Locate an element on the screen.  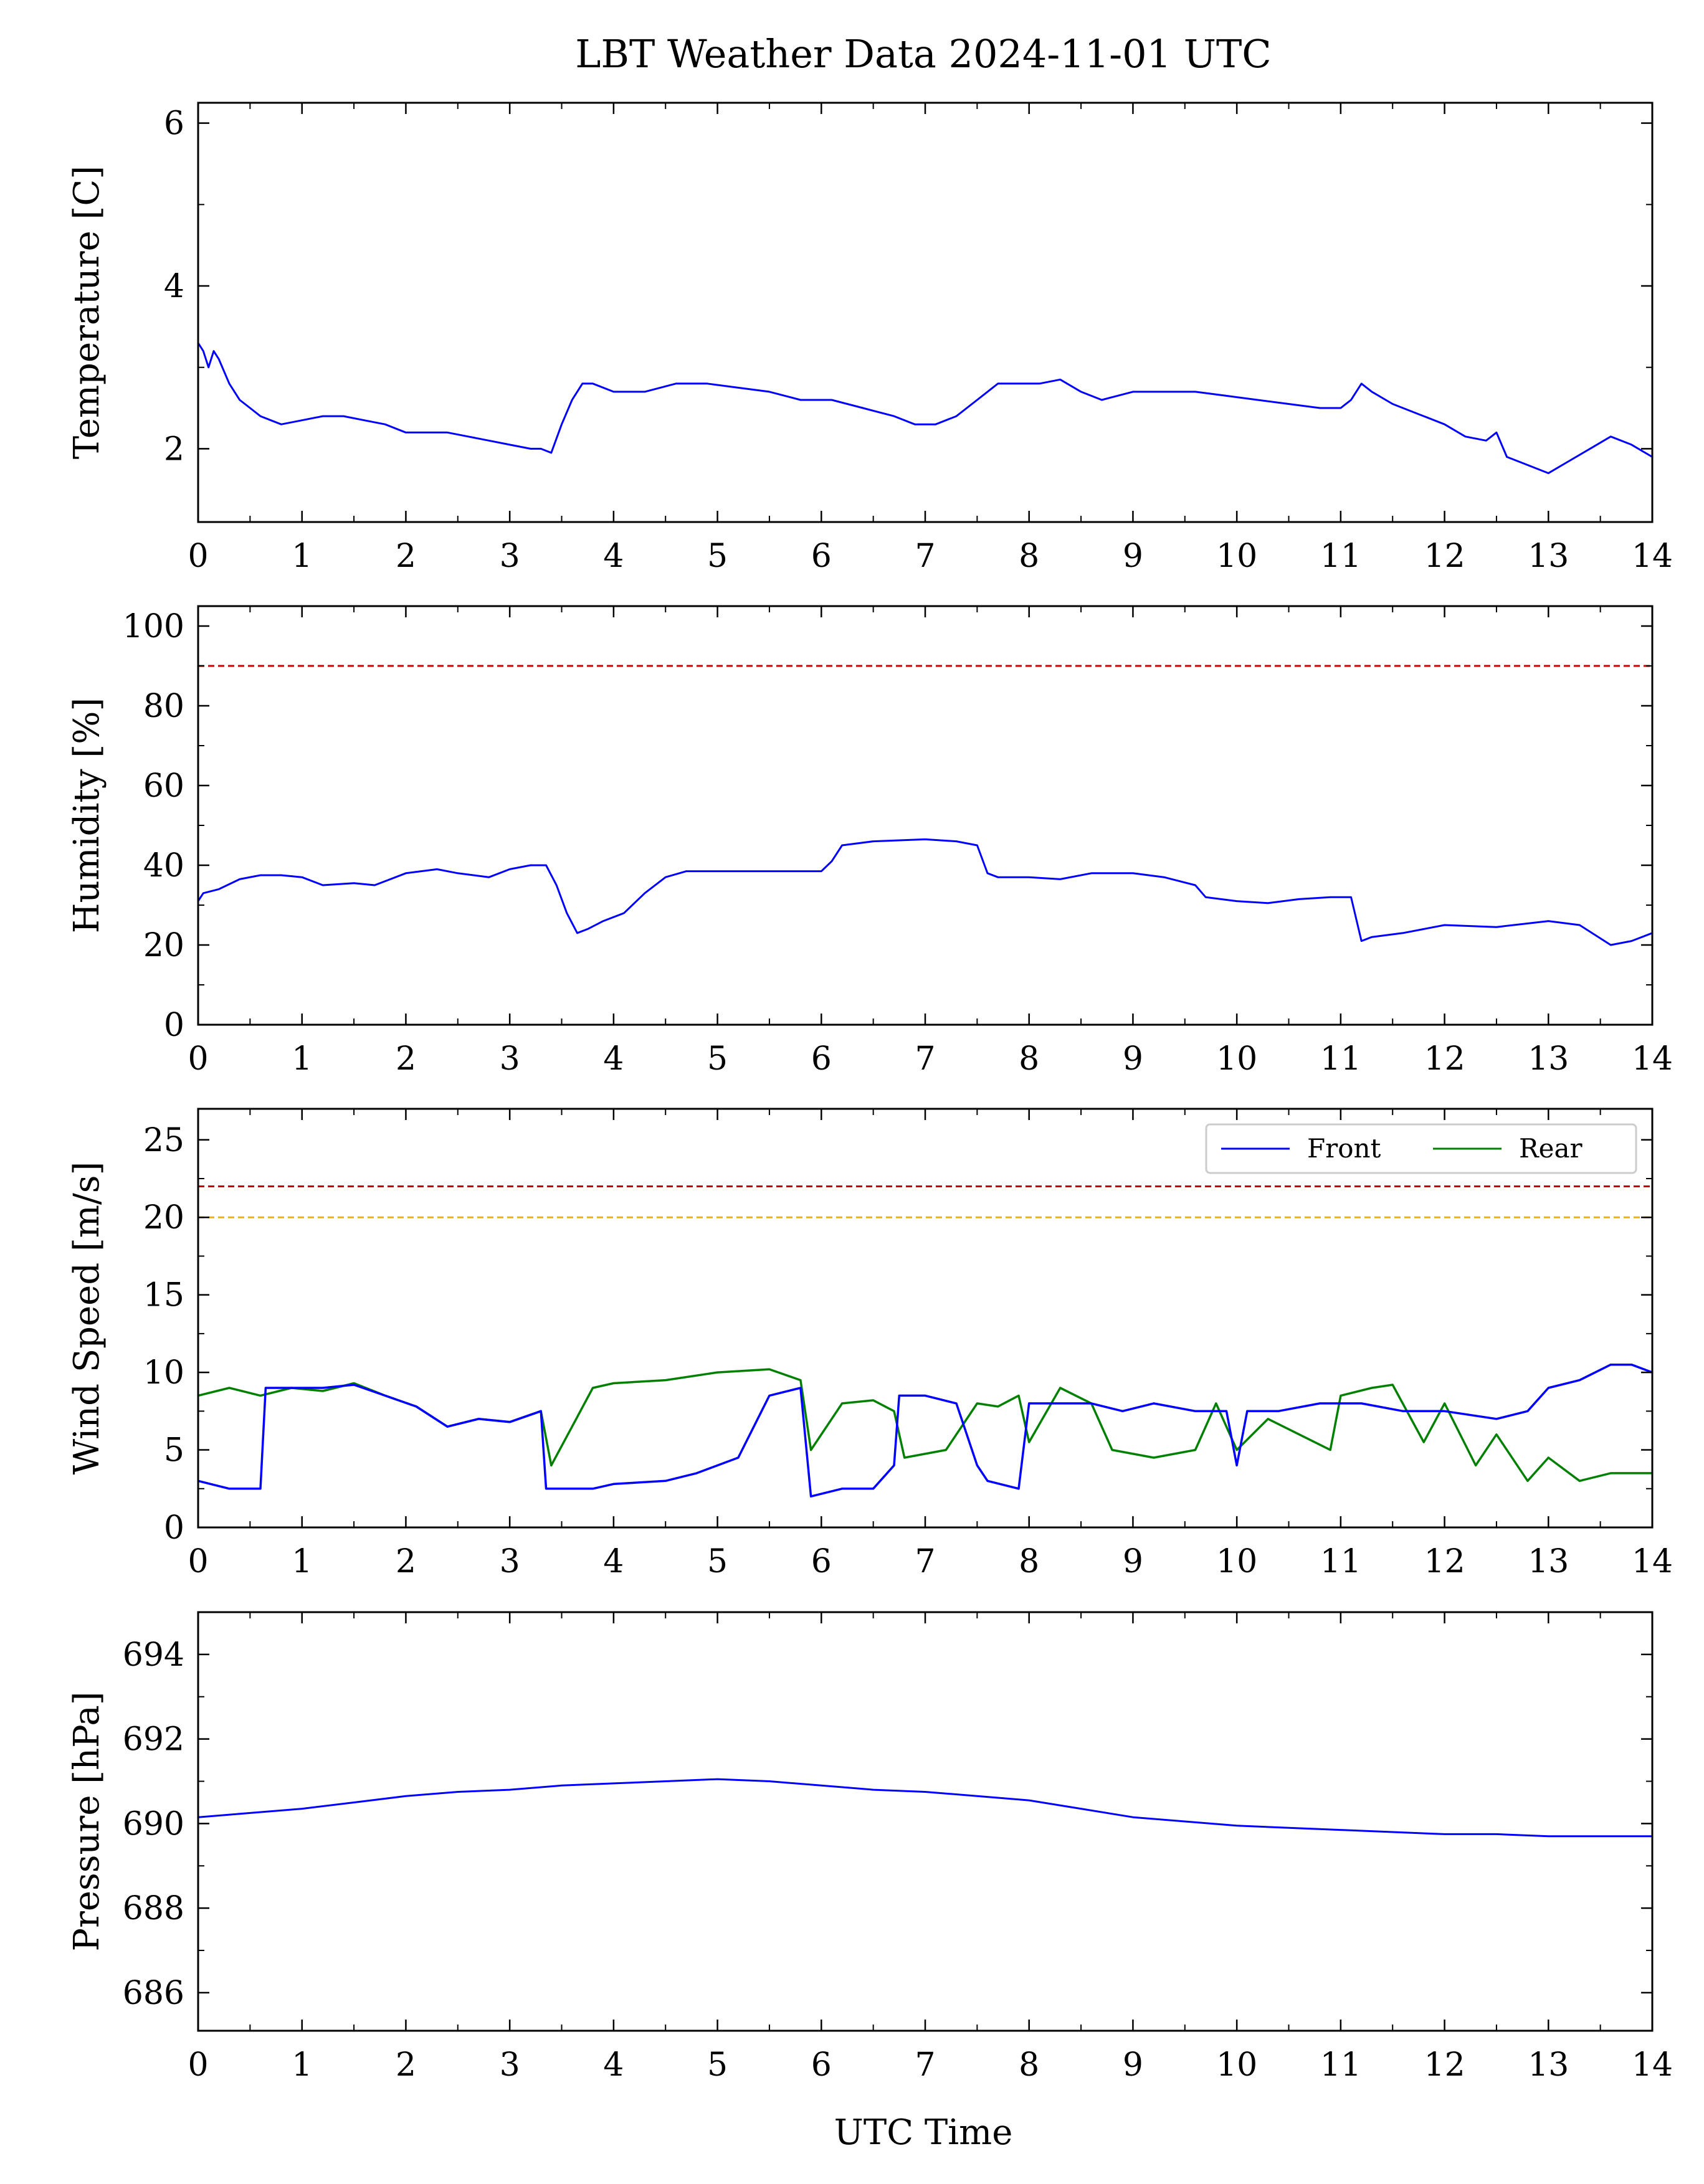
temperature-x-tick-label: 11 is located at coordinates (1340, 556).